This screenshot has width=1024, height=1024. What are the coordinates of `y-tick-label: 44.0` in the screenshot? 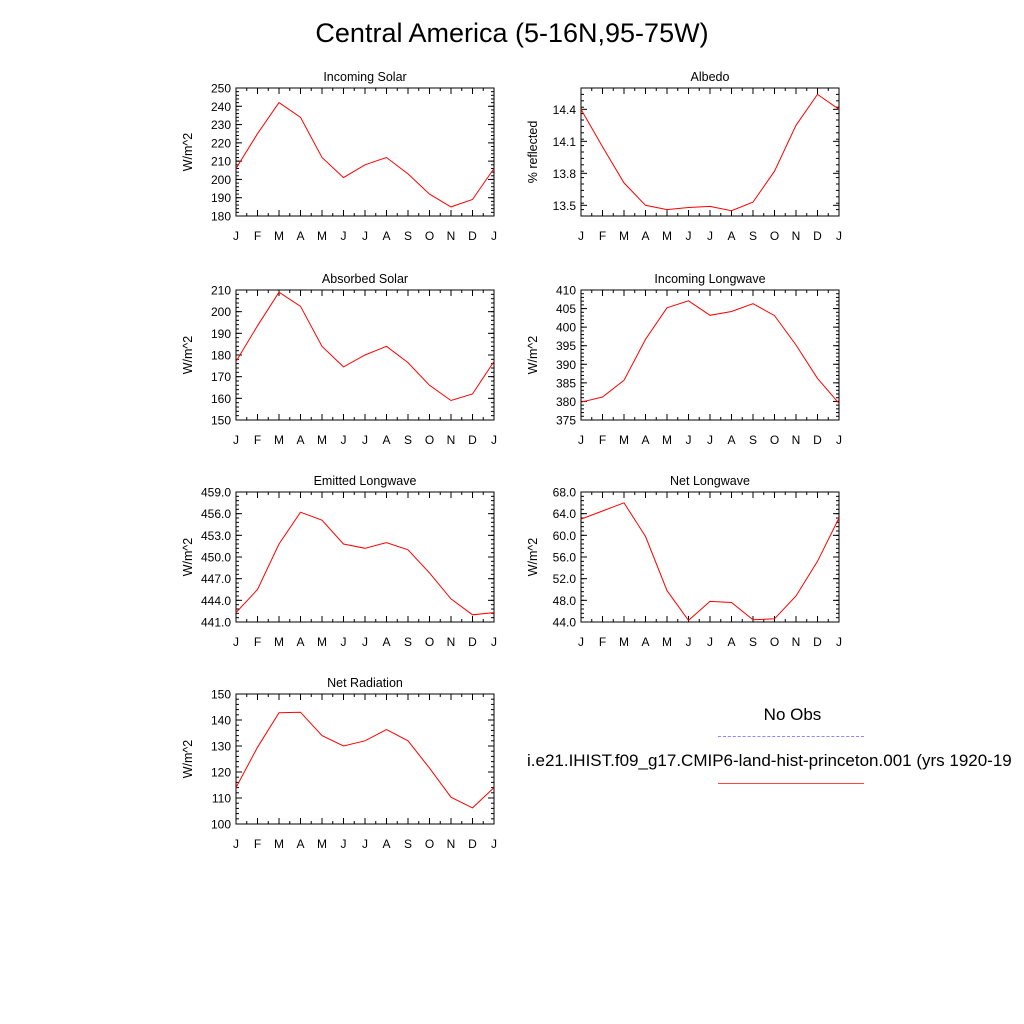 It's located at (565, 623).